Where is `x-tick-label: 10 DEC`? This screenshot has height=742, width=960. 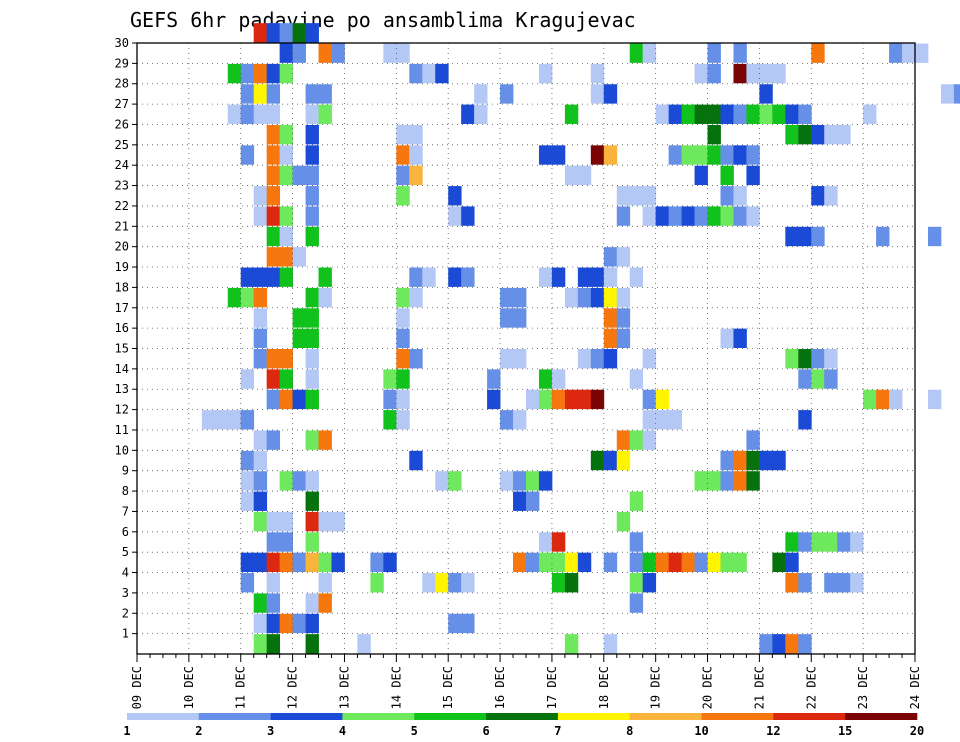 x-tick-label: 10 DEC is located at coordinates (189, 687).